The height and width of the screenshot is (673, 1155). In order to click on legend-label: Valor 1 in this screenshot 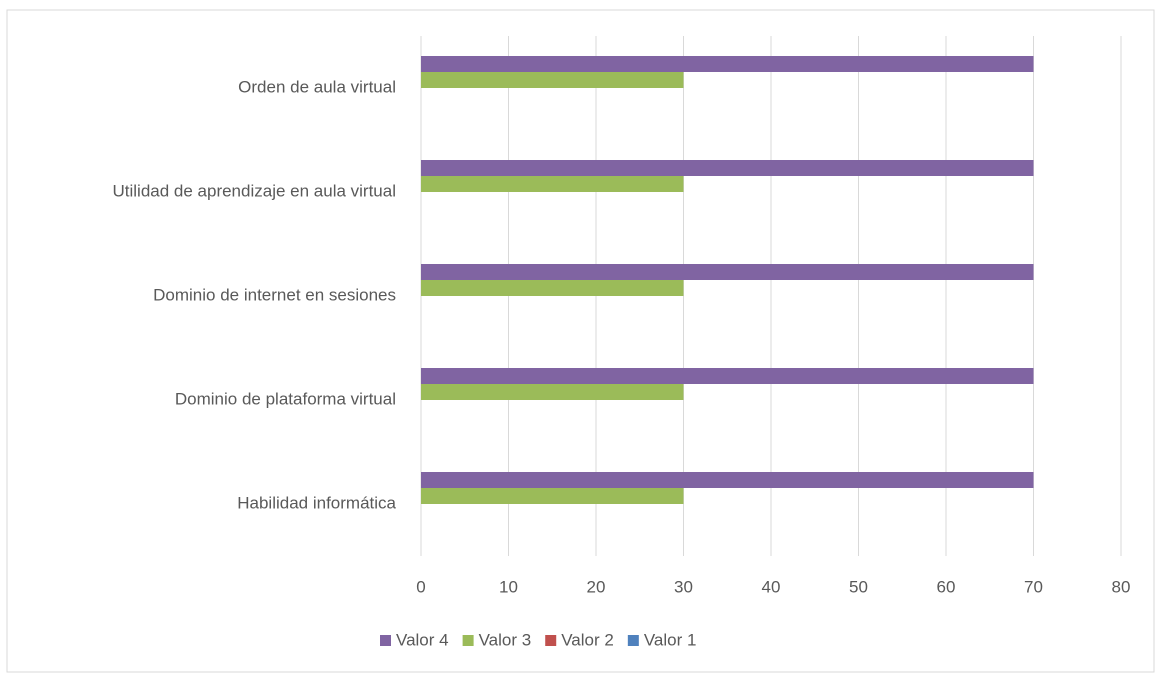, I will do `click(670, 639)`.